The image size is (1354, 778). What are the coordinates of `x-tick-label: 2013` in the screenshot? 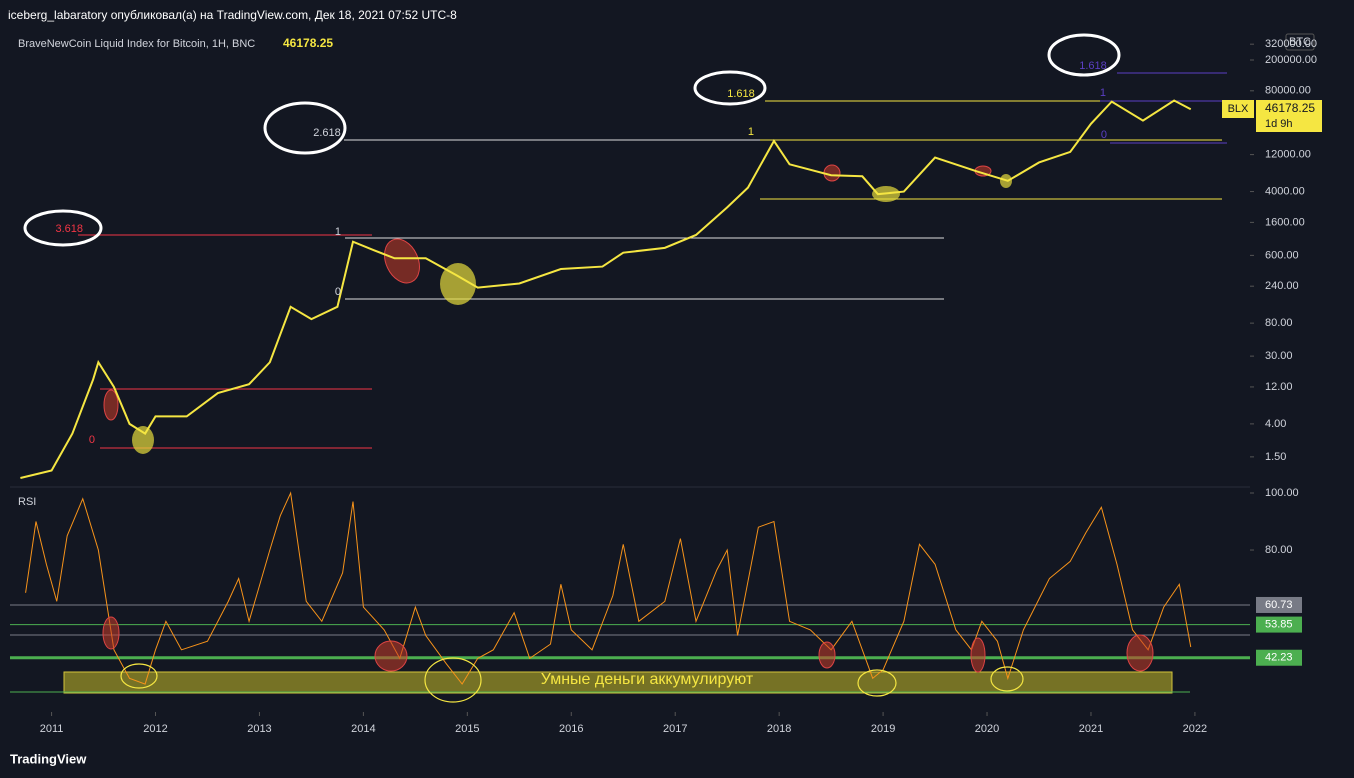 It's located at (259, 729).